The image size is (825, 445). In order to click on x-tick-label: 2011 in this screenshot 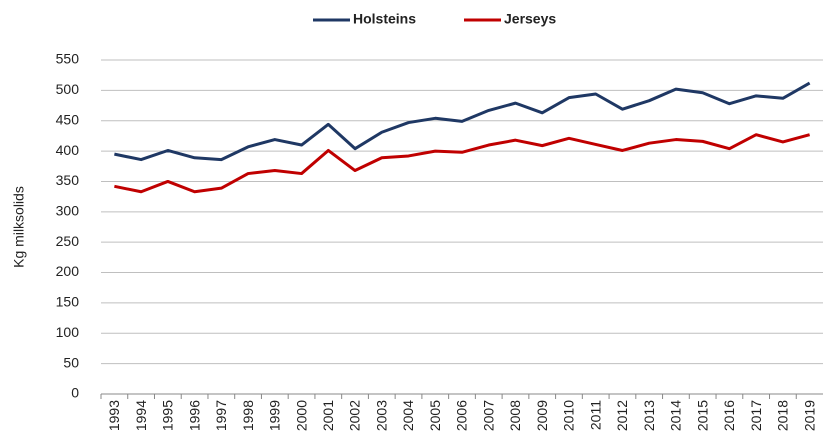, I will do `click(595, 415)`.